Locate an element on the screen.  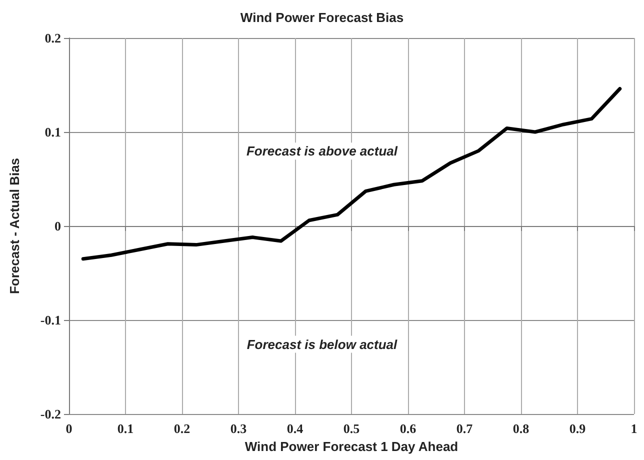
x-axis-title: Wind Power Forecast 1 Day Ahead is located at coordinates (351, 446).